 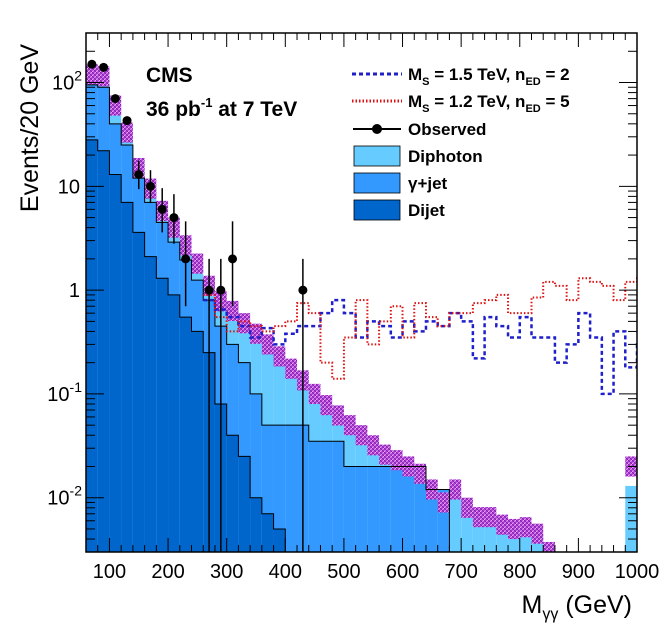 I want to click on y-tick-label: 10², so click(x=67, y=81).